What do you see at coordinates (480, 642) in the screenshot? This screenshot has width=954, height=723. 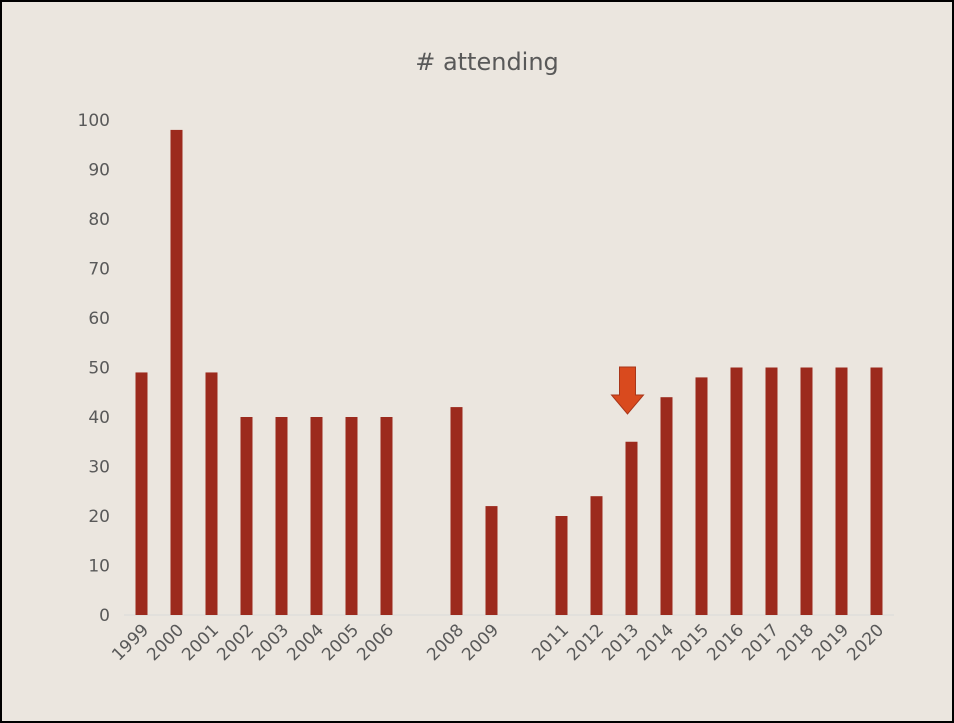 I see `x-tick-label: 2009` at bounding box center [480, 642].